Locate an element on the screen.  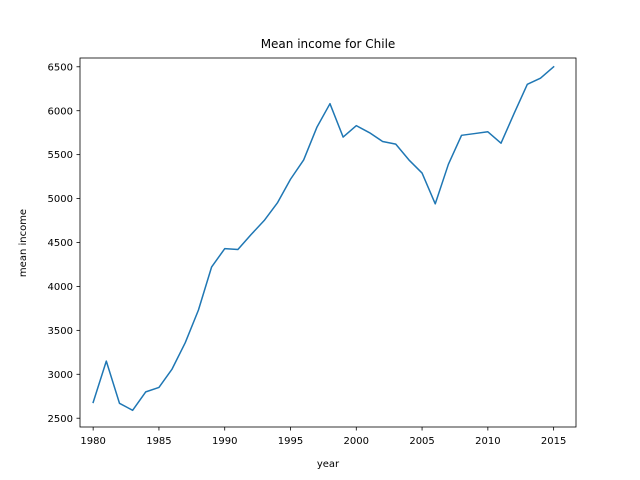
y-tick-label: 4500 is located at coordinates (60, 243).